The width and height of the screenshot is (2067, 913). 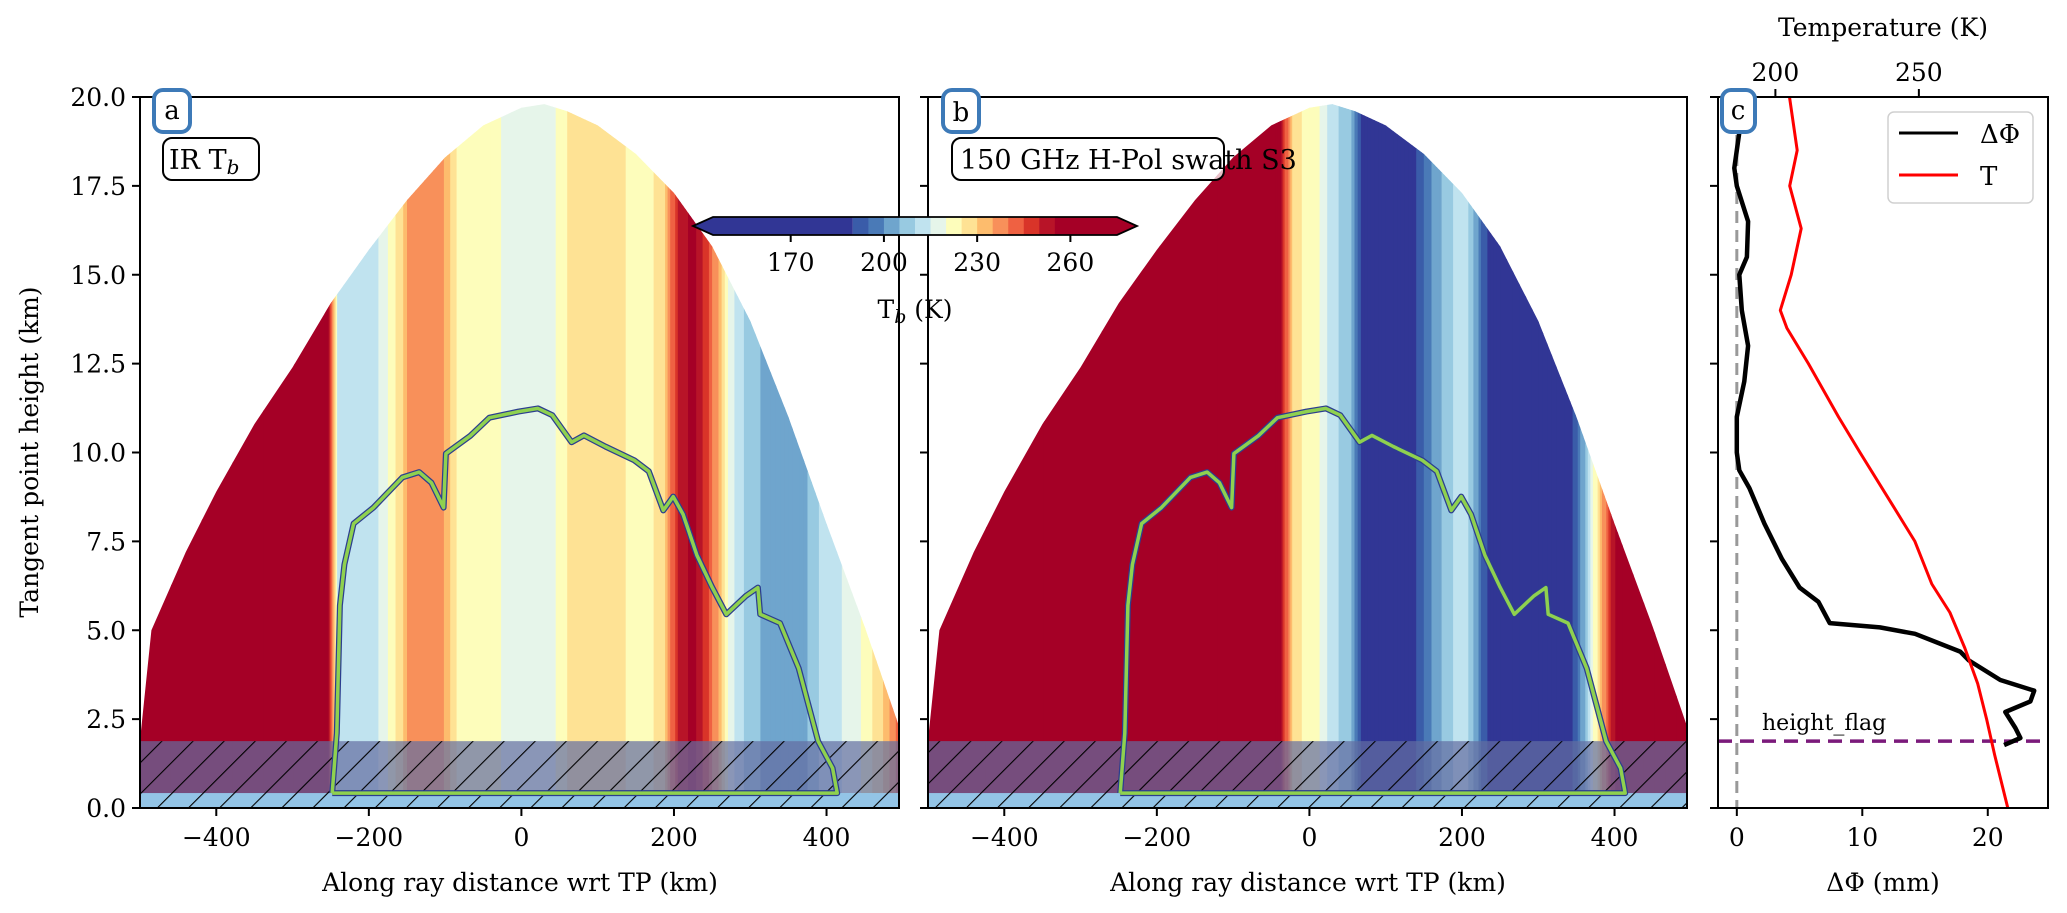 I want to click on x-axis-c-top: 200 250, so click(x=1847, y=77).